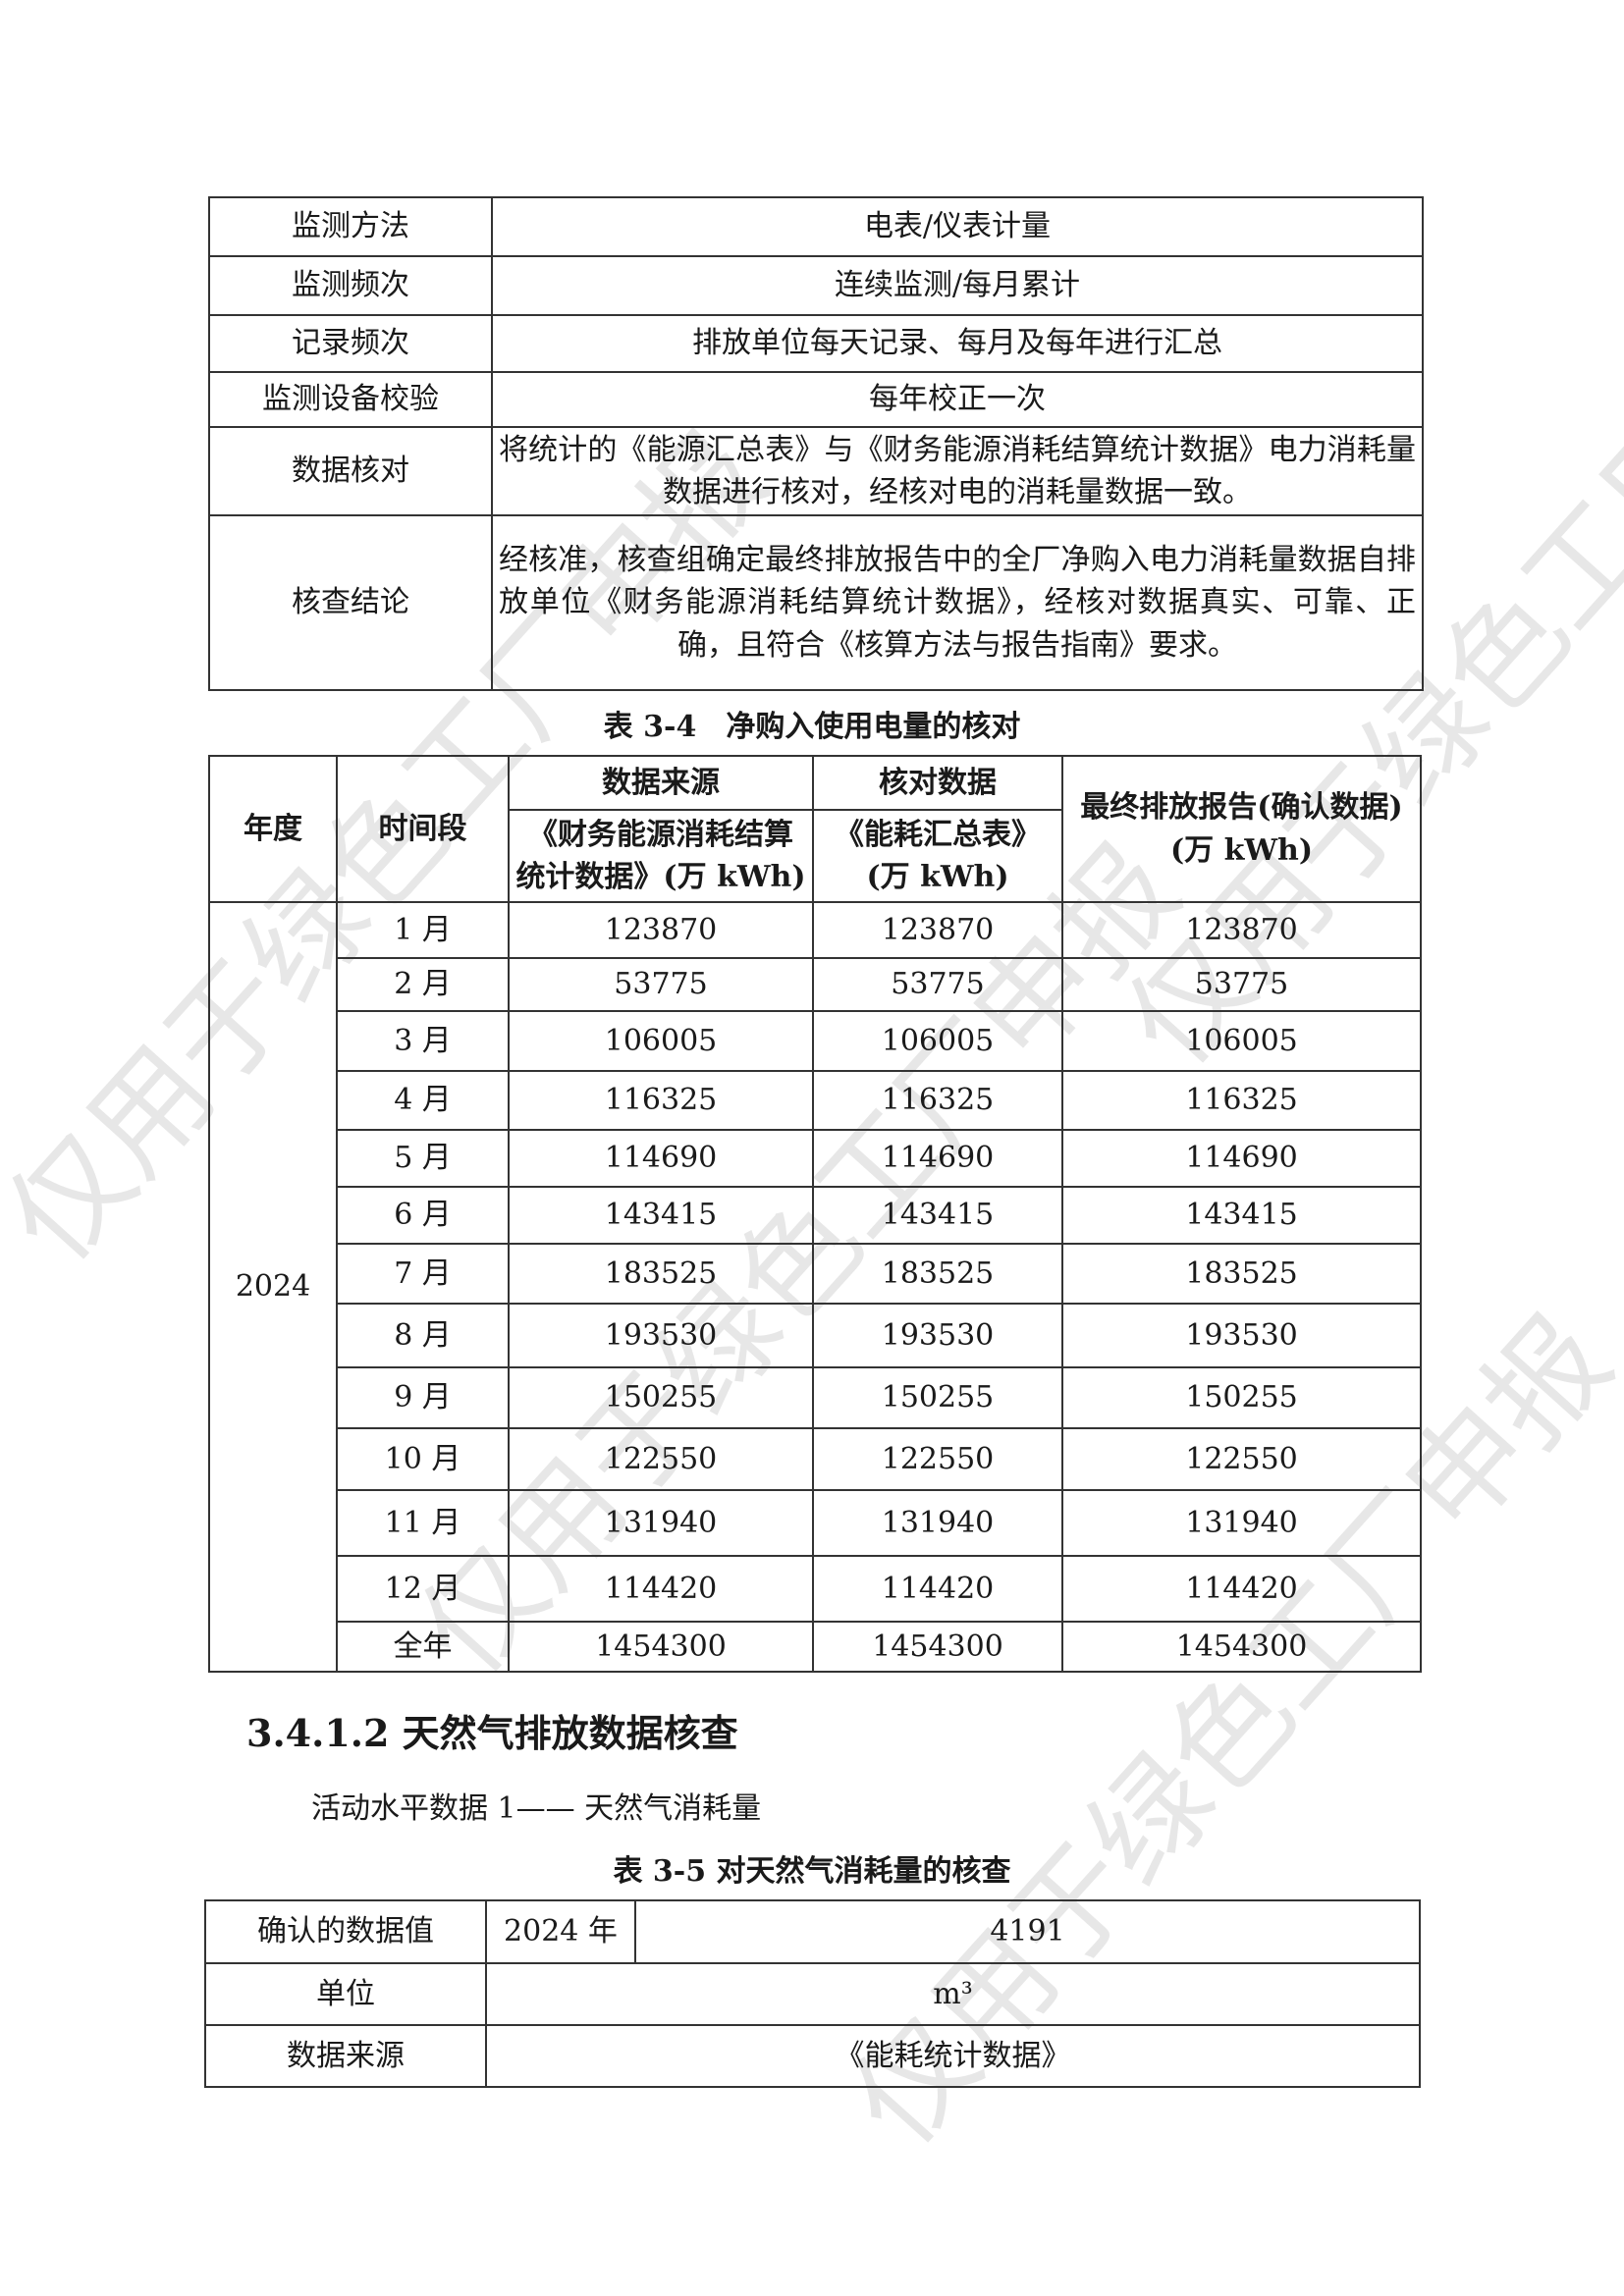 Image resolution: width=1624 pixels, height=2296 pixels. What do you see at coordinates (937, 1523) in the screenshot?
I see `check-cell: 131940` at bounding box center [937, 1523].